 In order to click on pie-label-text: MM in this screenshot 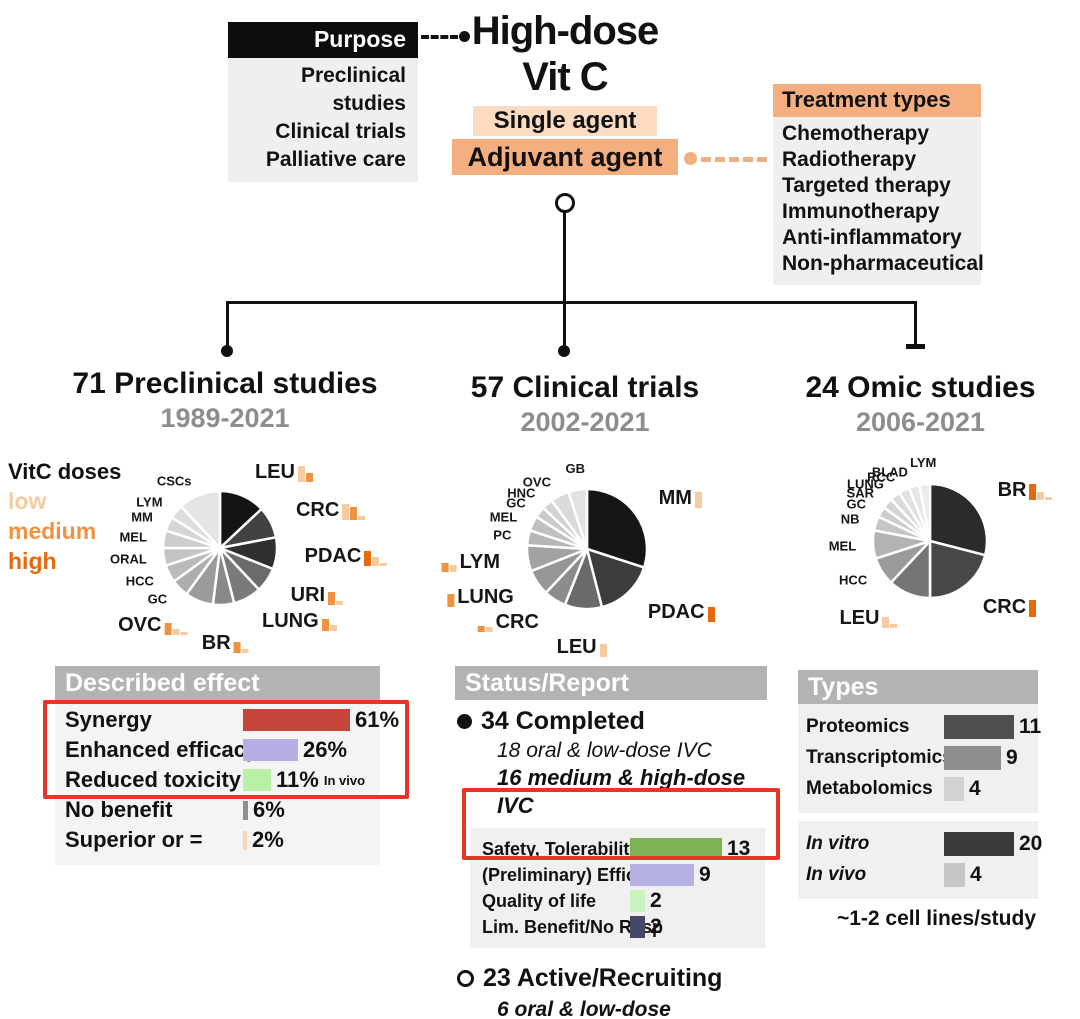, I will do `click(142, 517)`.